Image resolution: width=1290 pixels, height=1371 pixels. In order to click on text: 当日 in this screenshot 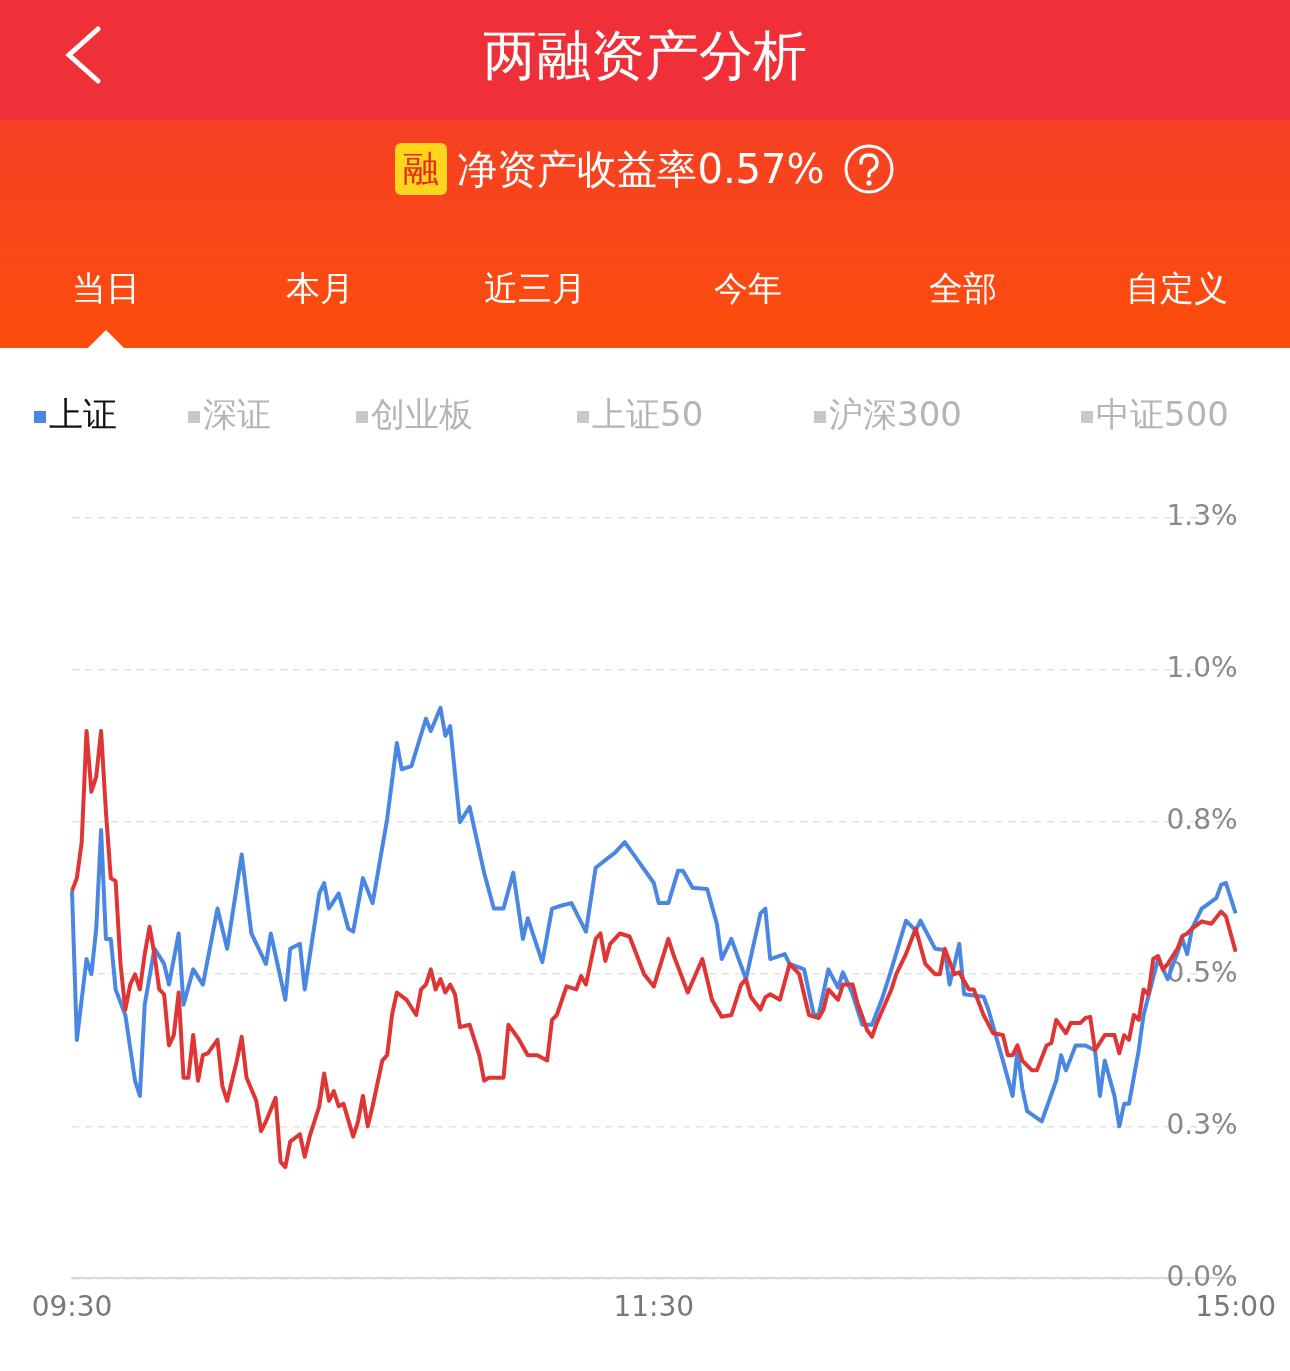, I will do `click(106, 288)`.